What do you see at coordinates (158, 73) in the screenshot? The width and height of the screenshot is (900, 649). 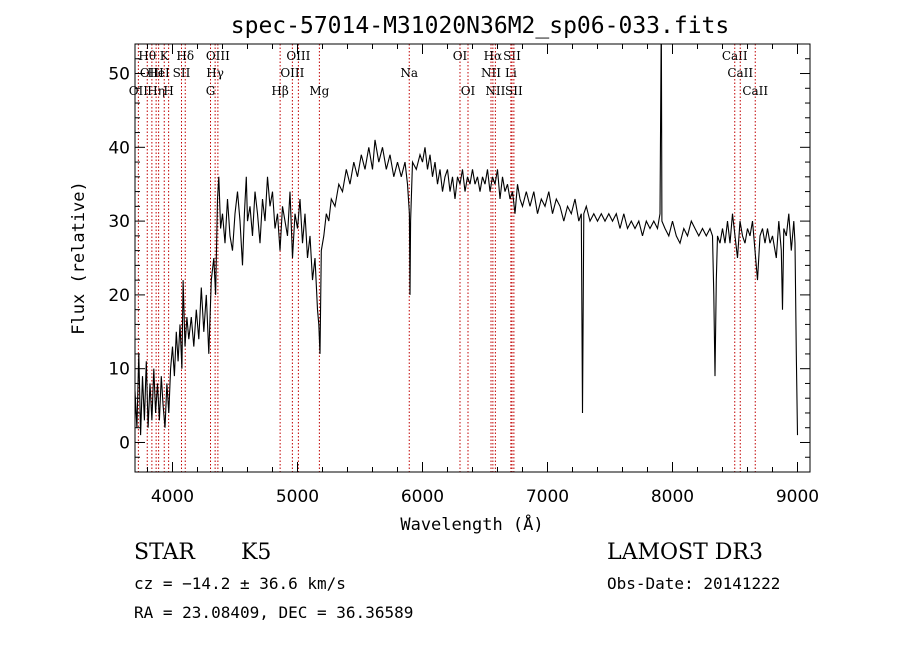 I see `spectral-line-label-4: HeI` at bounding box center [158, 73].